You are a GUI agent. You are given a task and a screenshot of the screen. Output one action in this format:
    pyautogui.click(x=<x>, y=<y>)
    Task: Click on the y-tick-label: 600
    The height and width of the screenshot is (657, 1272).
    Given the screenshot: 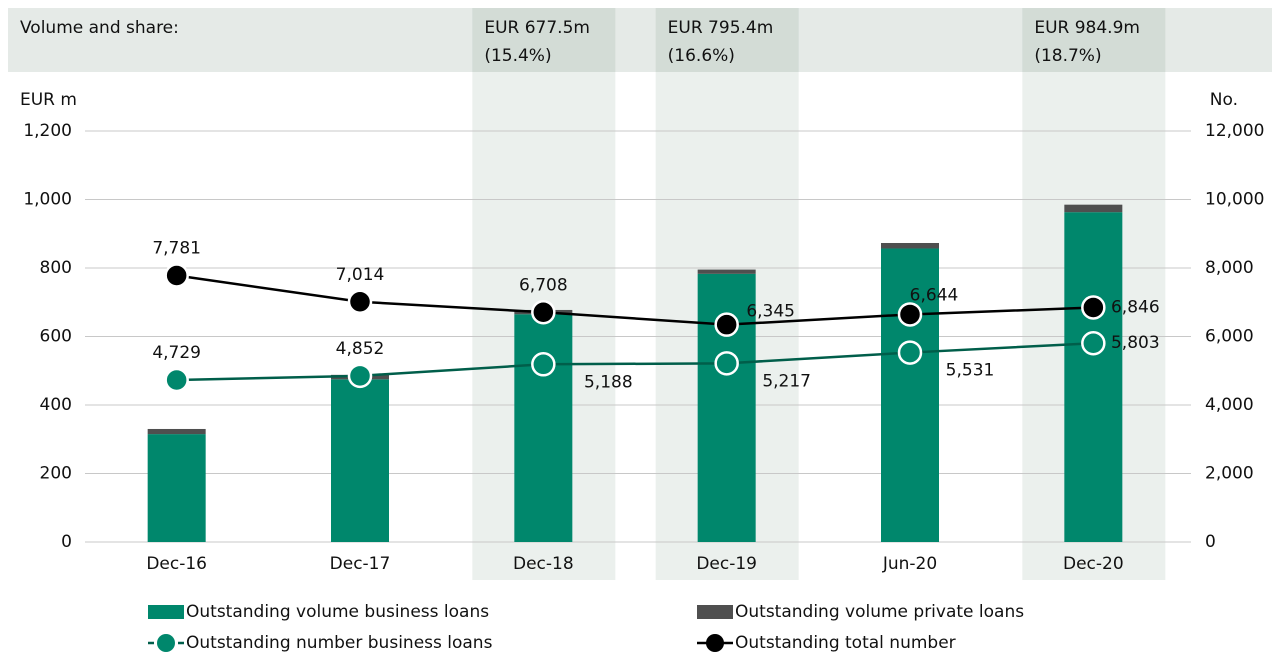 What is the action you would take?
    pyautogui.click(x=56, y=337)
    